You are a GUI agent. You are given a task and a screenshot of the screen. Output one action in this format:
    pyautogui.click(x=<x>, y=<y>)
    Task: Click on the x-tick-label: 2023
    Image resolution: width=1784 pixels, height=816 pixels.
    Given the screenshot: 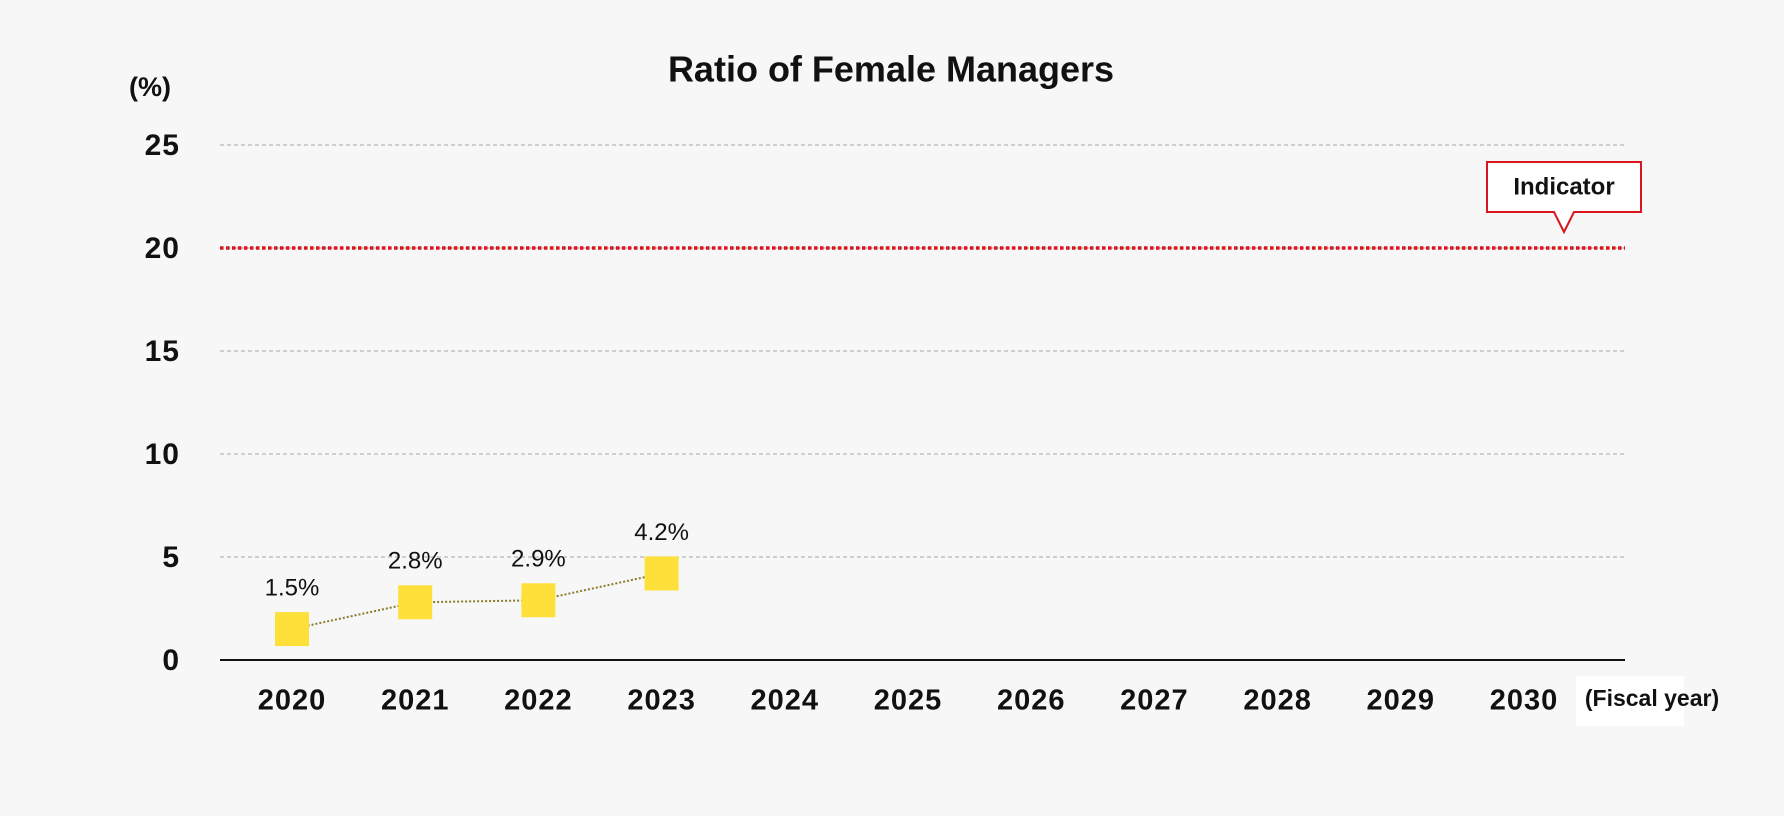 What is the action you would take?
    pyautogui.click(x=661, y=701)
    